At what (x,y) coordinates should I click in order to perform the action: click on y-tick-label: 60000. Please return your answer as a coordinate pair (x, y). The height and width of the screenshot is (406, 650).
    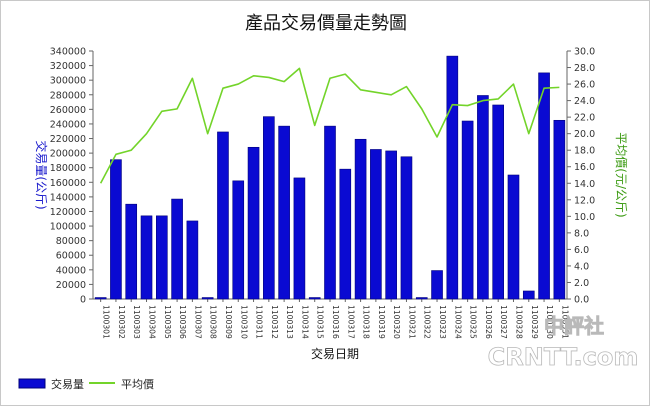
    Looking at the image, I should click on (71, 256).